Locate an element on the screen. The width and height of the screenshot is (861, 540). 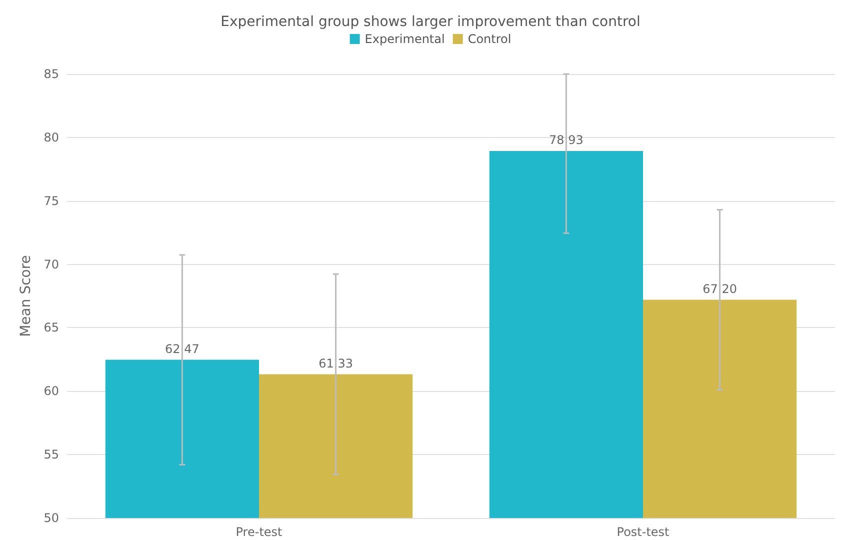
data-label: 78.93 is located at coordinates (566, 140).